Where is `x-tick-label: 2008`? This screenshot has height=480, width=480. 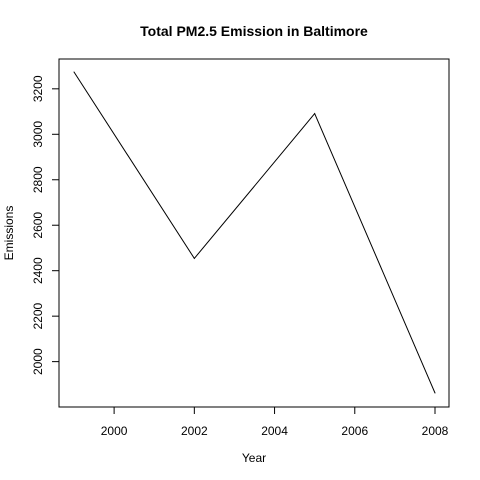 x-tick-label: 2008 is located at coordinates (435, 431).